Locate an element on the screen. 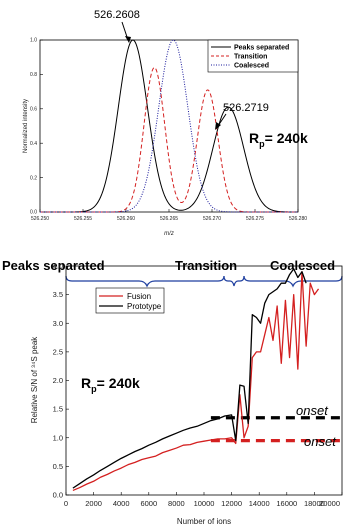 This screenshot has width=349, height=529. bottom-x-tick-label: 16000 is located at coordinates (286, 503).